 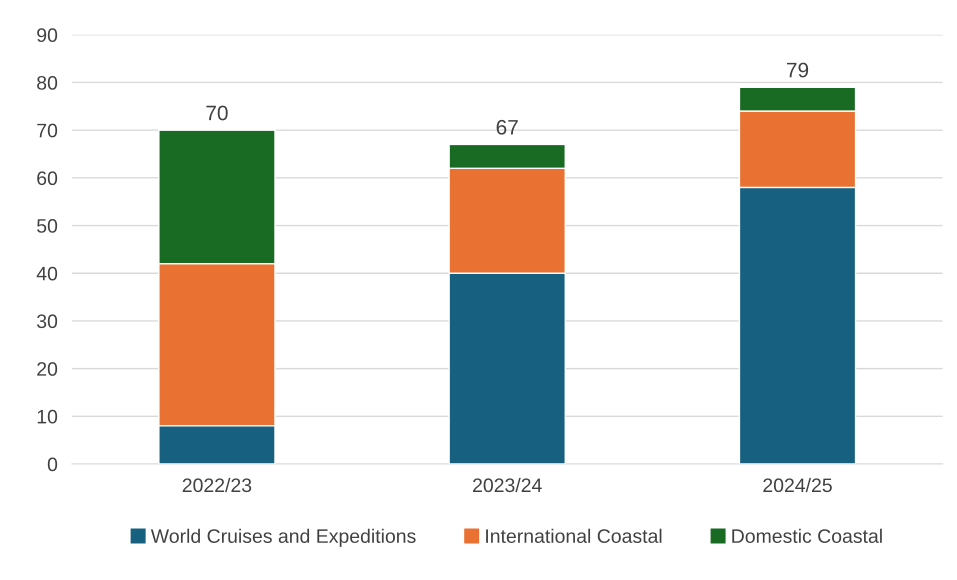 What do you see at coordinates (47, 35) in the screenshot?
I see `y-tick-label: 90` at bounding box center [47, 35].